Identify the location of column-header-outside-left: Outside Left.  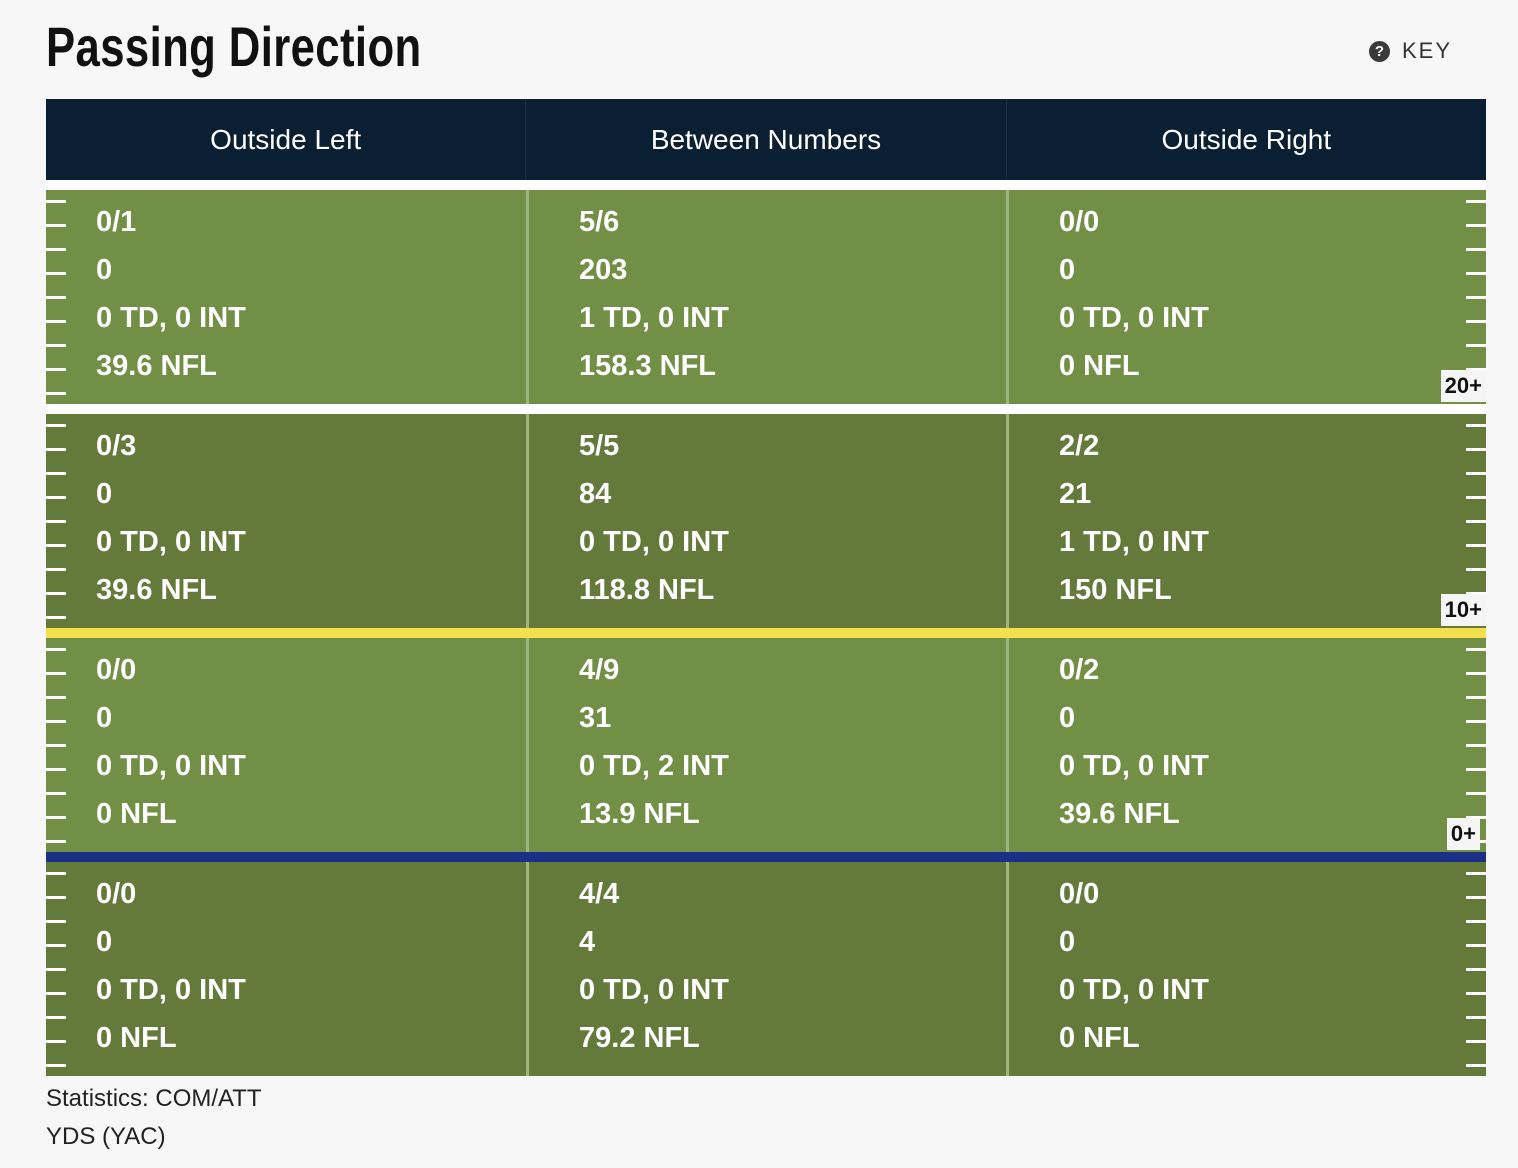
(286, 139).